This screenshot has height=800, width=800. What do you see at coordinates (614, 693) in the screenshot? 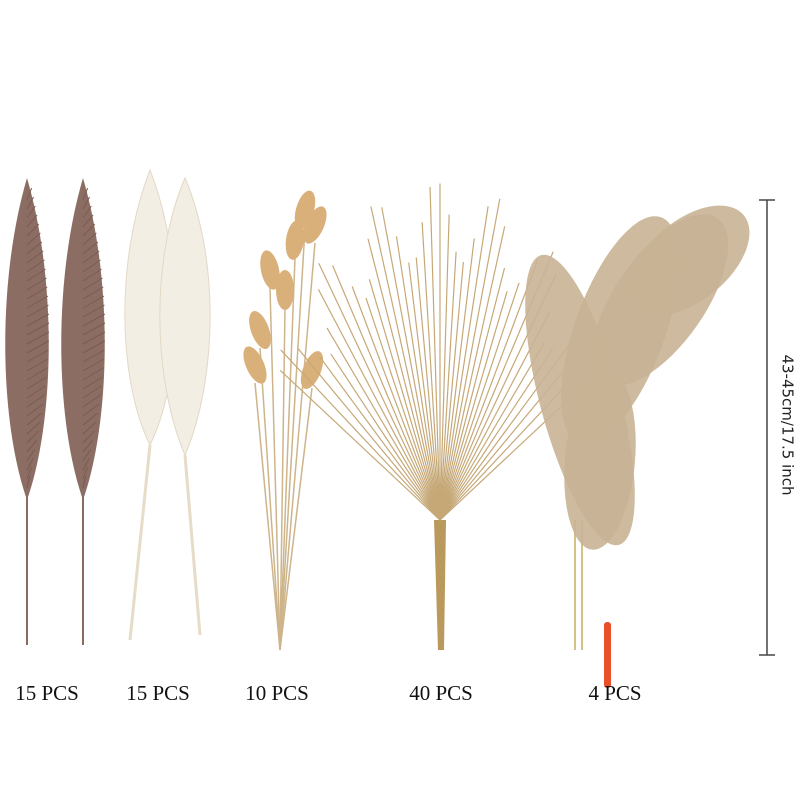
I see `item-label: 4 PCS` at bounding box center [614, 693].